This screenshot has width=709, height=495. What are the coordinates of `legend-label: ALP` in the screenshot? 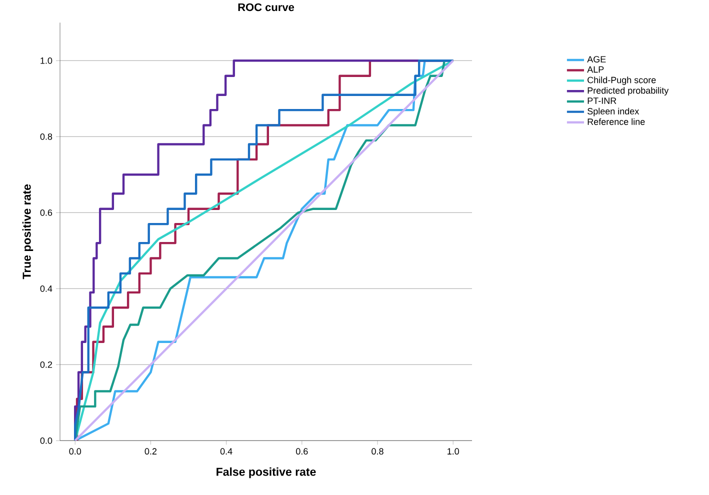 It's located at (595, 69).